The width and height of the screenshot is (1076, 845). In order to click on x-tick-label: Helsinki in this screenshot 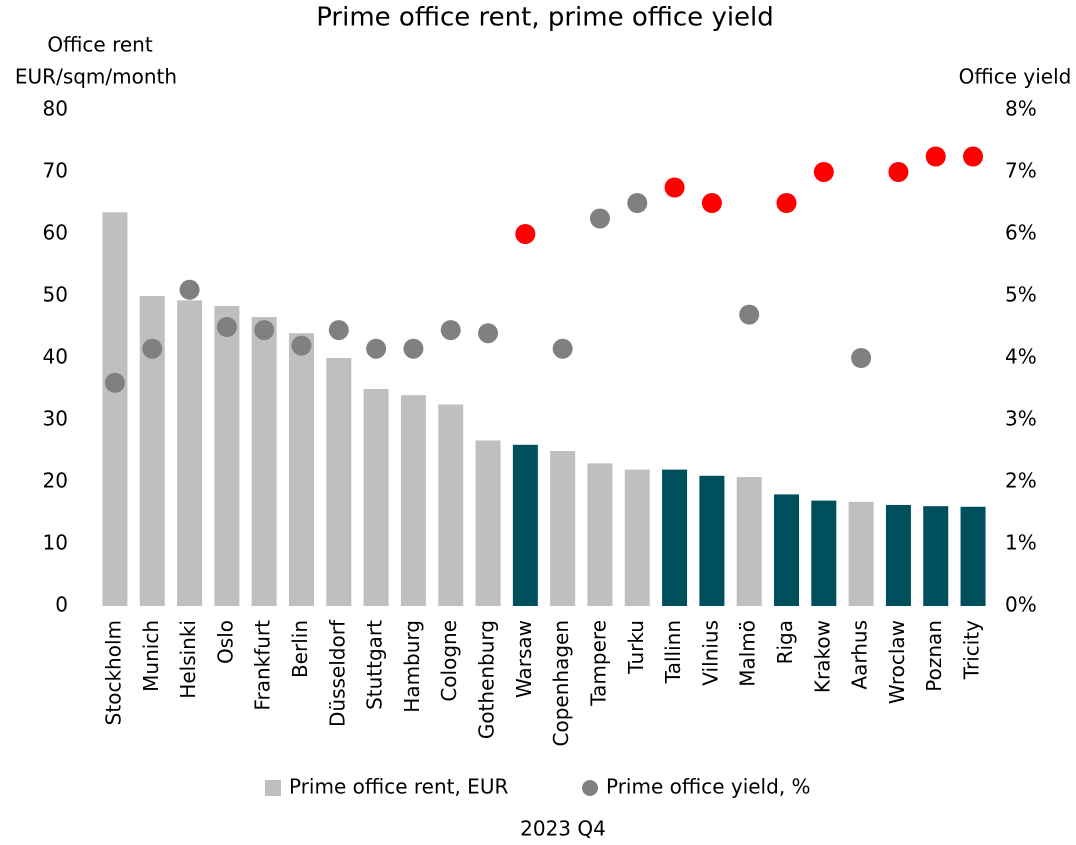, I will do `click(188, 659)`.